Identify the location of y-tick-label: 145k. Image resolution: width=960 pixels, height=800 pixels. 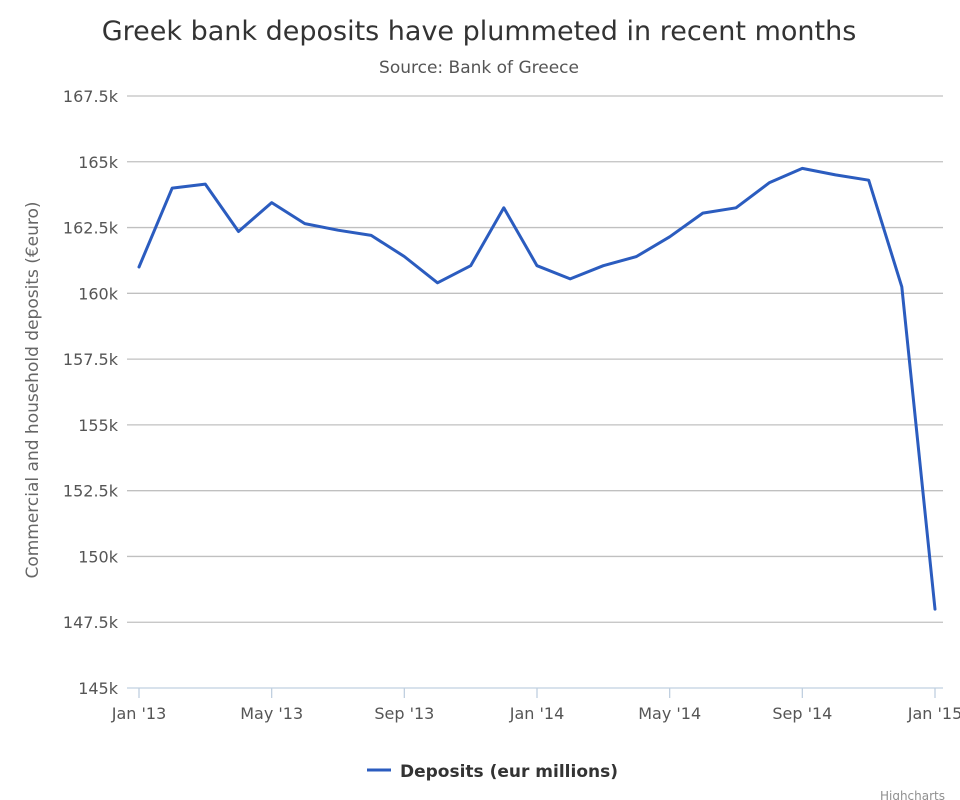
(98, 688).